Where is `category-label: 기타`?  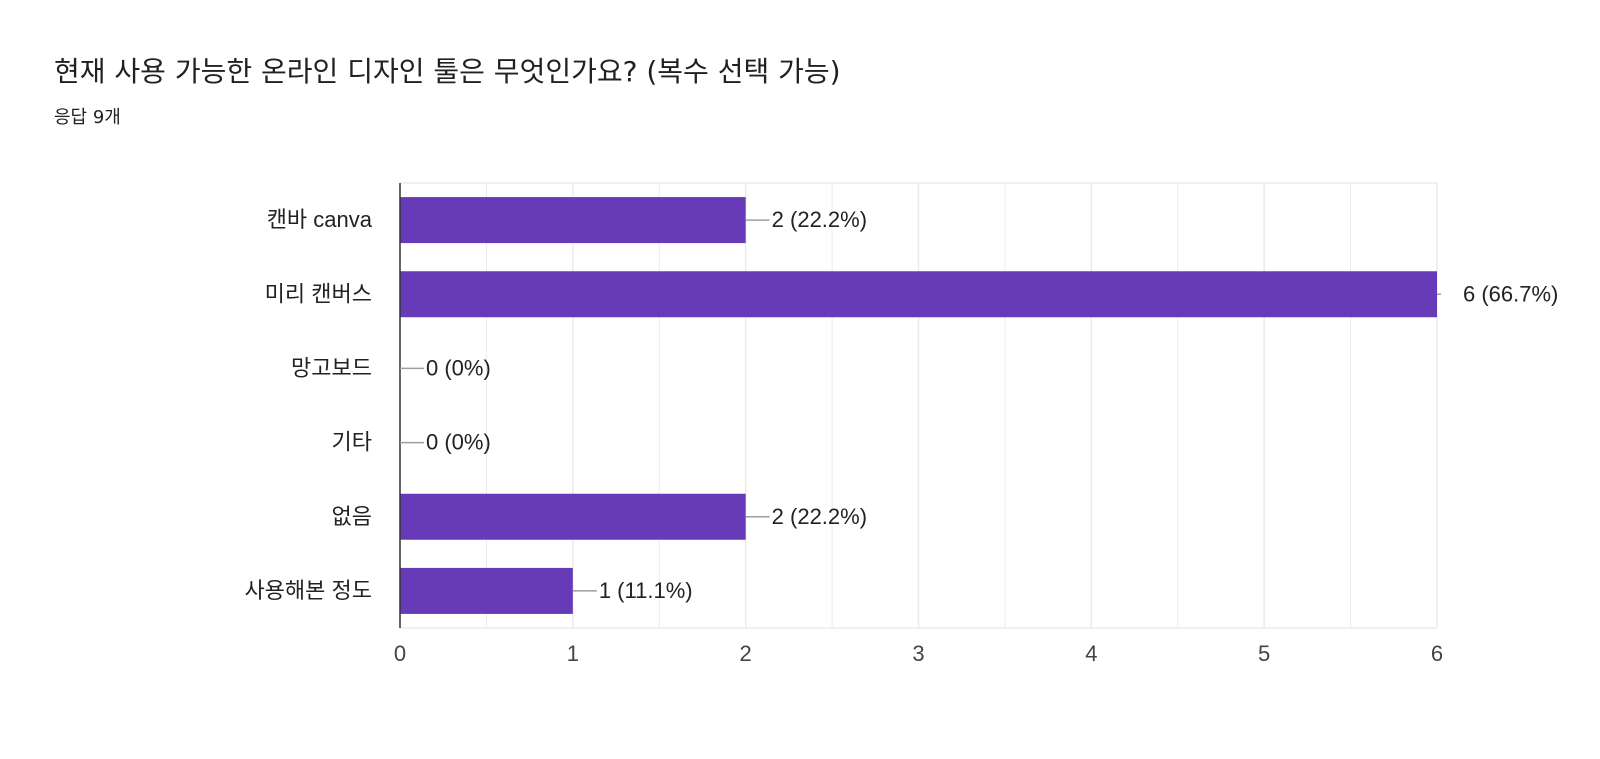 category-label: 기타 is located at coordinates (352, 442).